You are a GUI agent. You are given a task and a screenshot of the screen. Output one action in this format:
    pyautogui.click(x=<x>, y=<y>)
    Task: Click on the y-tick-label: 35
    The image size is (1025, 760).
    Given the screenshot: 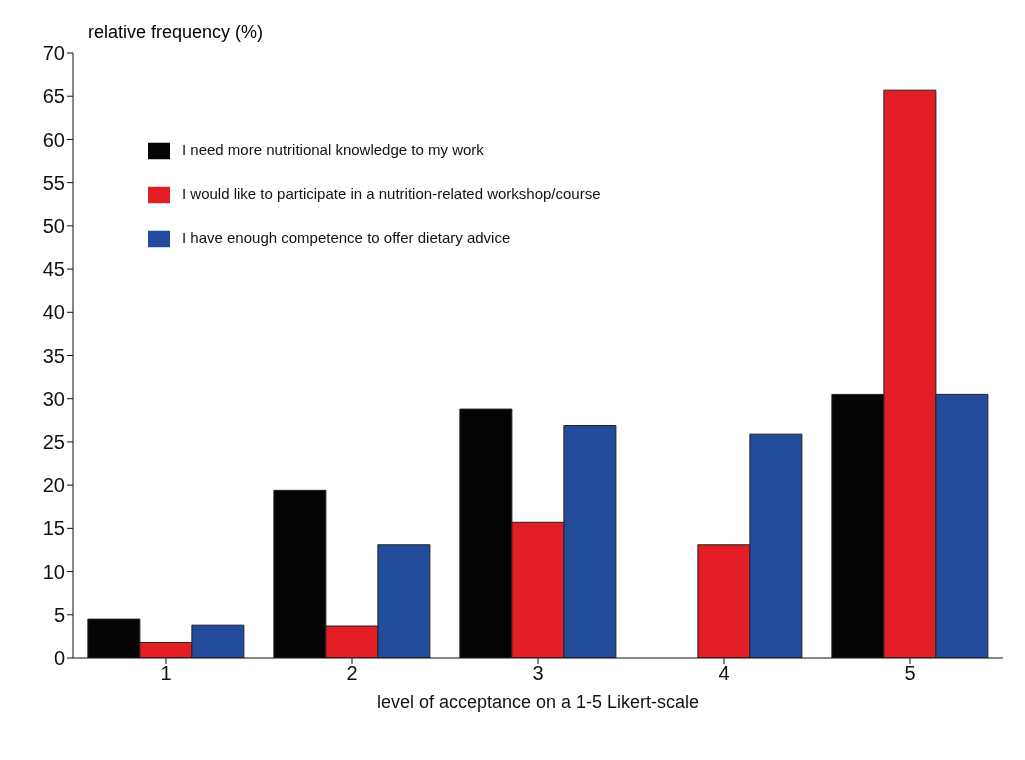 What is the action you would take?
    pyautogui.click(x=53, y=355)
    